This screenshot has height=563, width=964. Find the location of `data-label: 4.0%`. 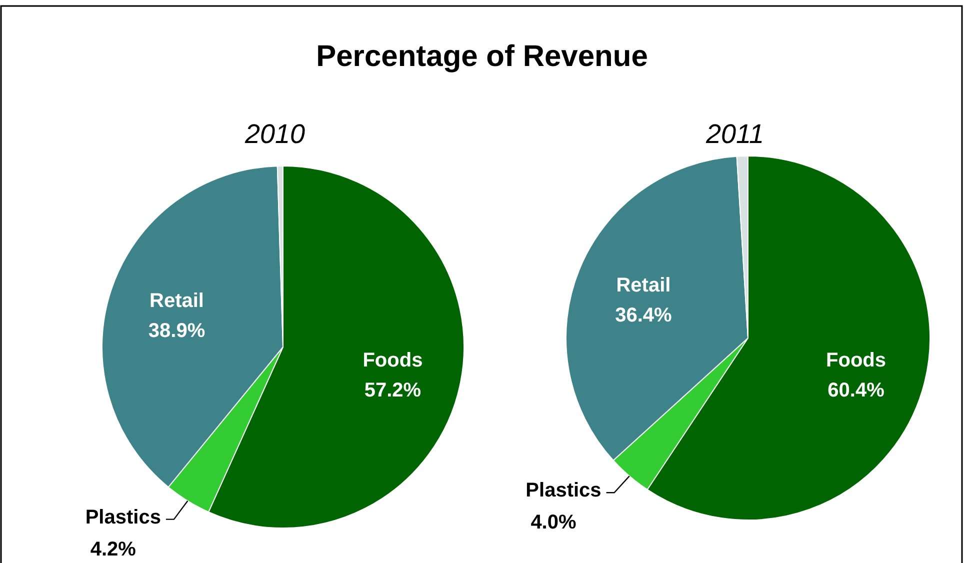

data-label: 4.0% is located at coordinates (553, 523).